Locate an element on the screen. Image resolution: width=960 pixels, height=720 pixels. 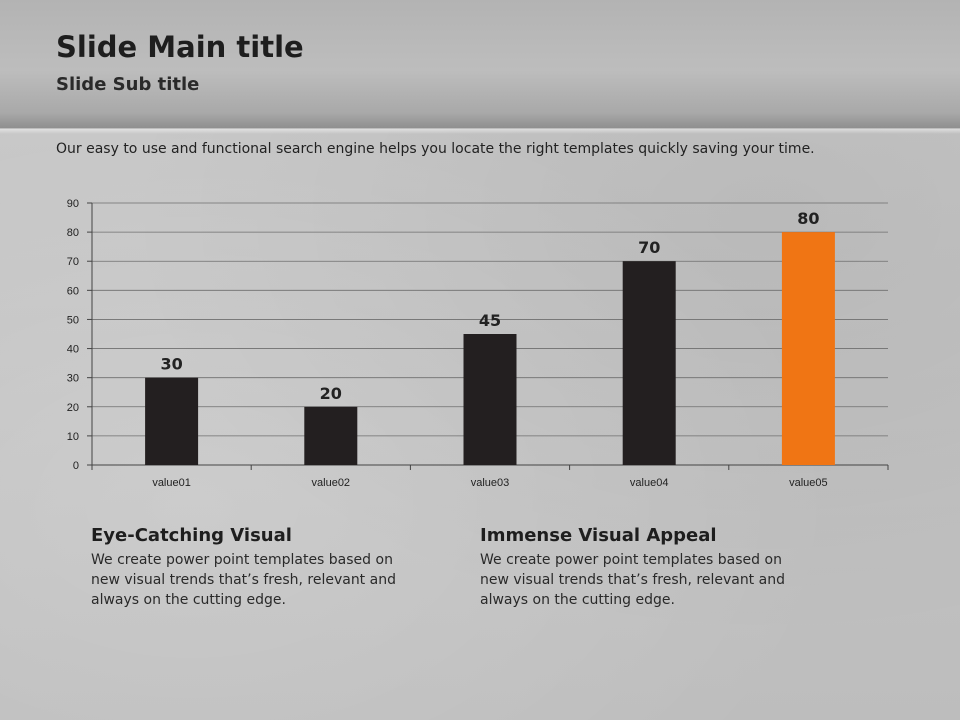
x-tick-label: value02 is located at coordinates (331, 483).